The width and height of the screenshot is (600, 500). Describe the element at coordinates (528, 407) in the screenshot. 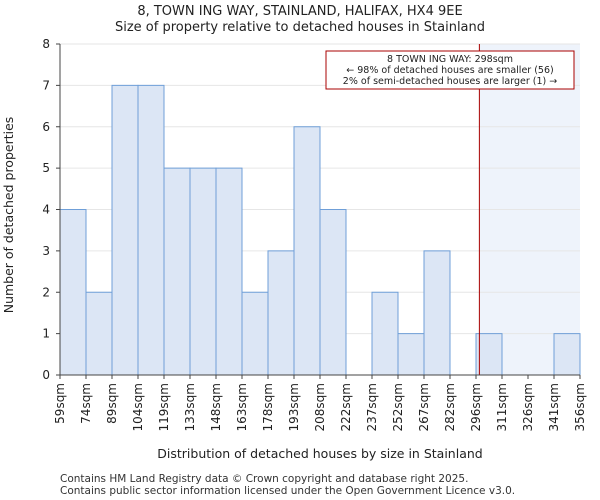

I see `x-tick-label: 326sqm` at that location.